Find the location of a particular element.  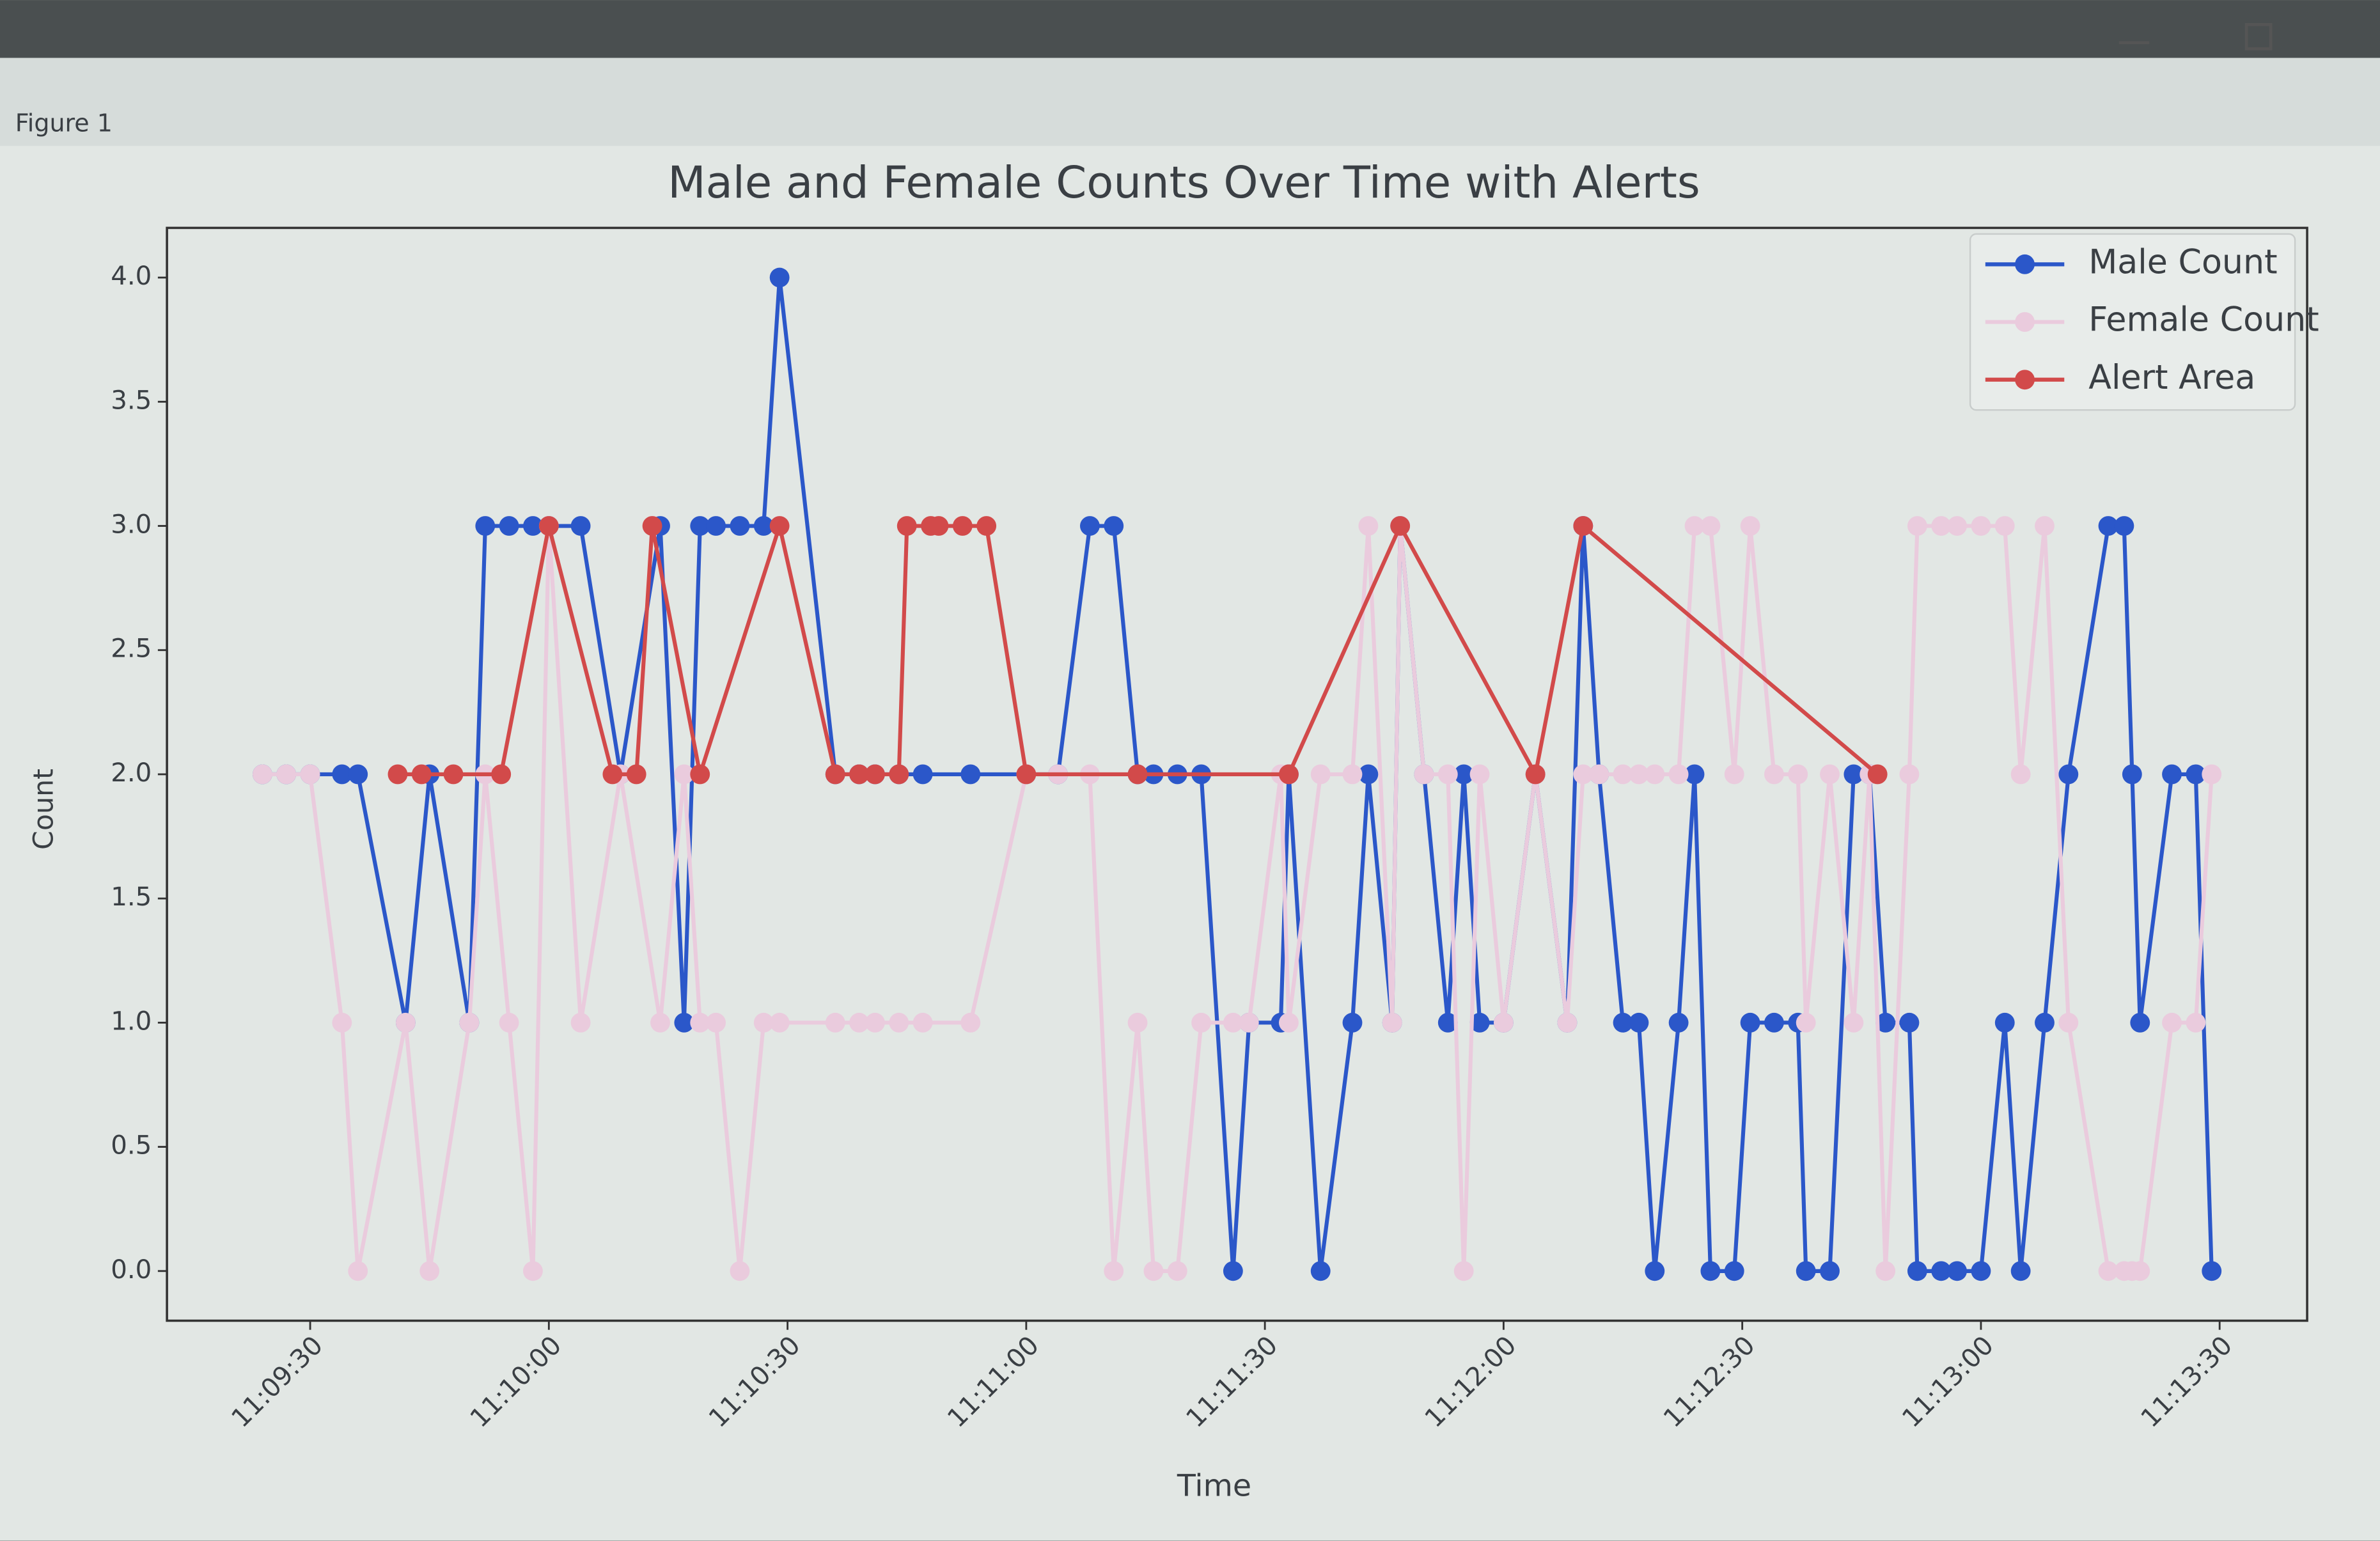

y-tick-label: 4.0 is located at coordinates (131, 276).